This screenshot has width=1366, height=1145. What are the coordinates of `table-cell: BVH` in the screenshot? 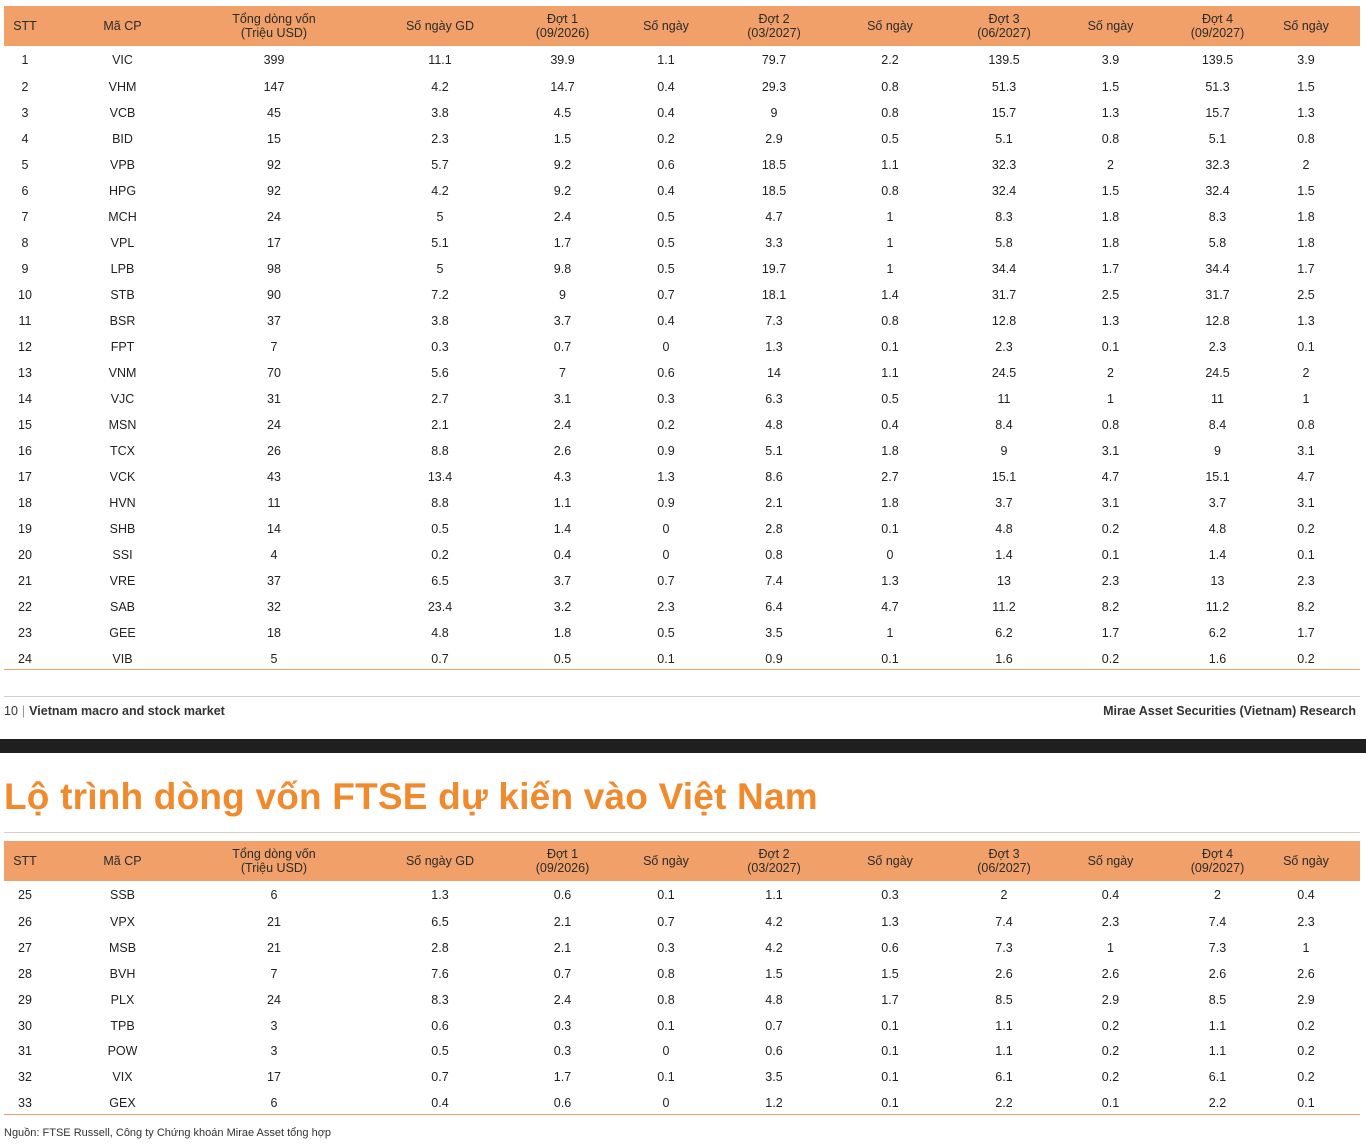 It's located at (122, 973).